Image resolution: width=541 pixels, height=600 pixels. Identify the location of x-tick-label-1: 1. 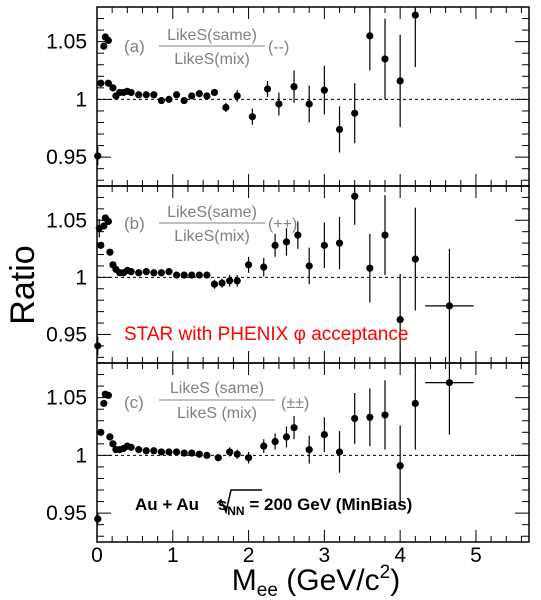
(173, 555).